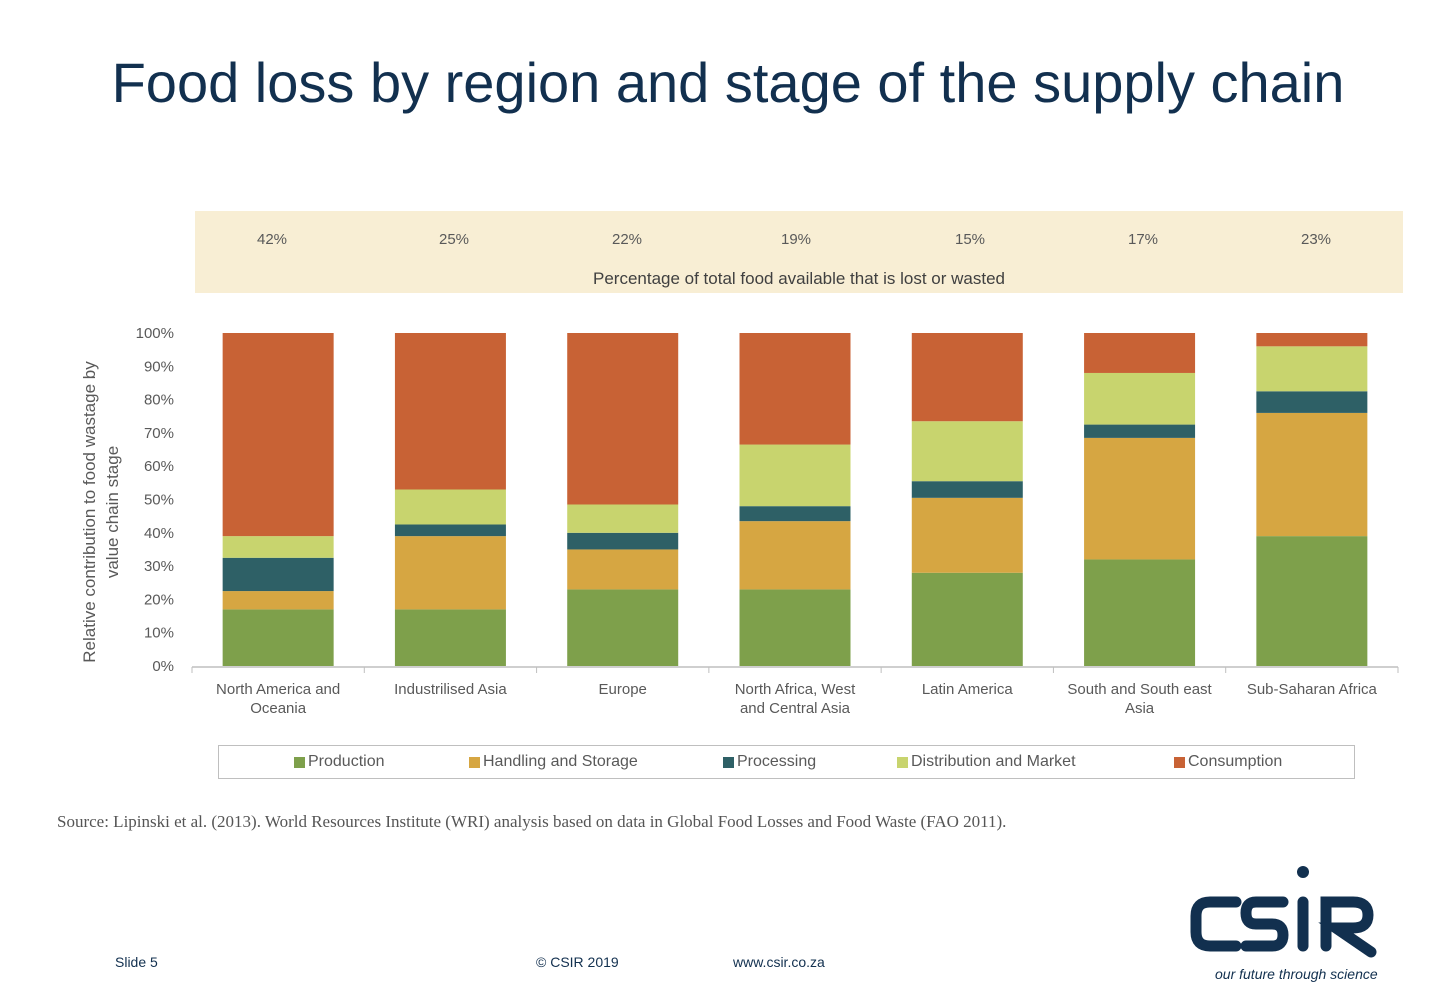  Describe the element at coordinates (159, 400) in the screenshot. I see `y-tick-label: 80%` at that location.